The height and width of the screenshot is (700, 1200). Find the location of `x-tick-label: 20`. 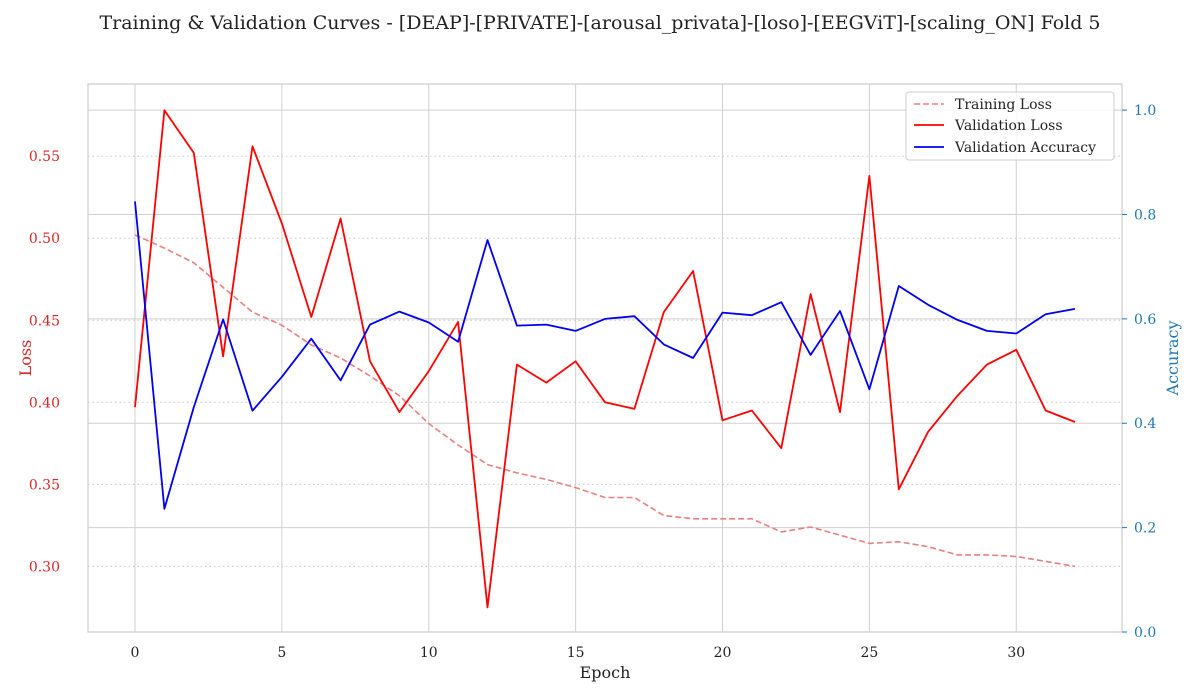

x-tick-label: 20 is located at coordinates (723, 653).